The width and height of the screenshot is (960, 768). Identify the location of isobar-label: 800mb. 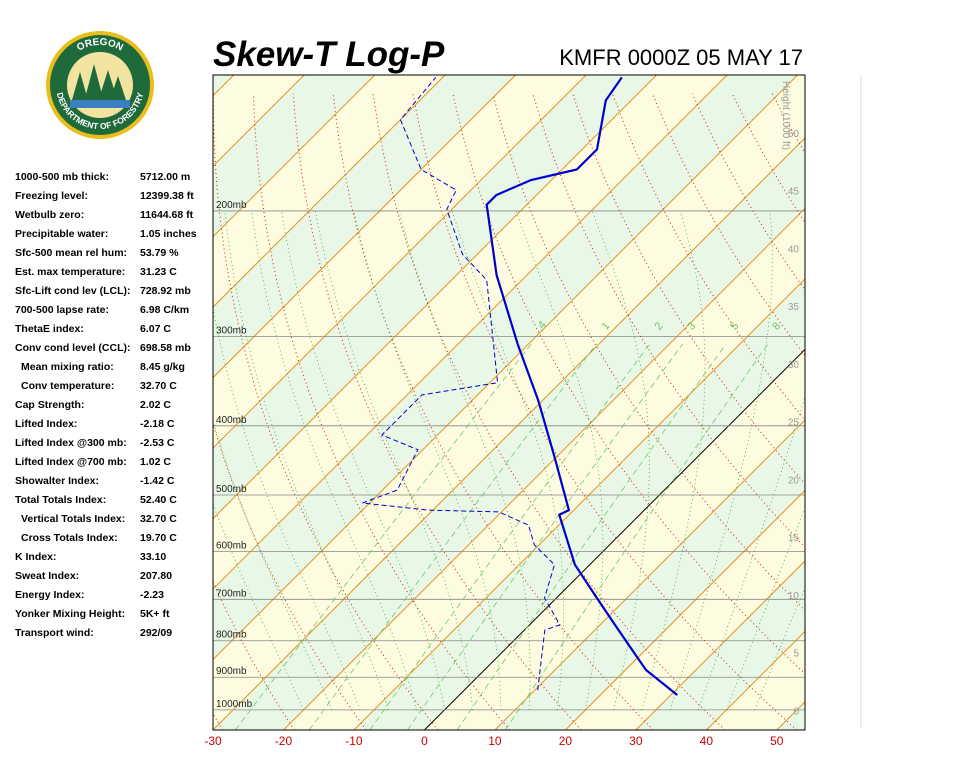
(231, 635).